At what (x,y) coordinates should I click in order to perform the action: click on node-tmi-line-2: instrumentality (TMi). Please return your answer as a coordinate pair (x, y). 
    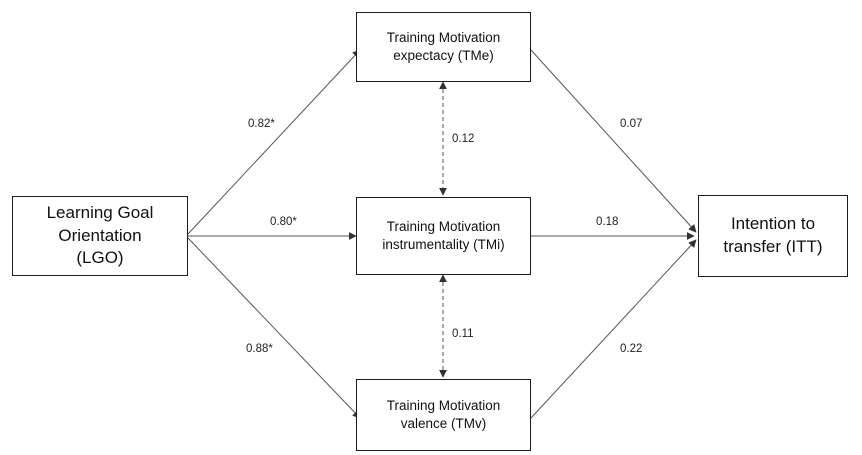
    Looking at the image, I should click on (443, 244).